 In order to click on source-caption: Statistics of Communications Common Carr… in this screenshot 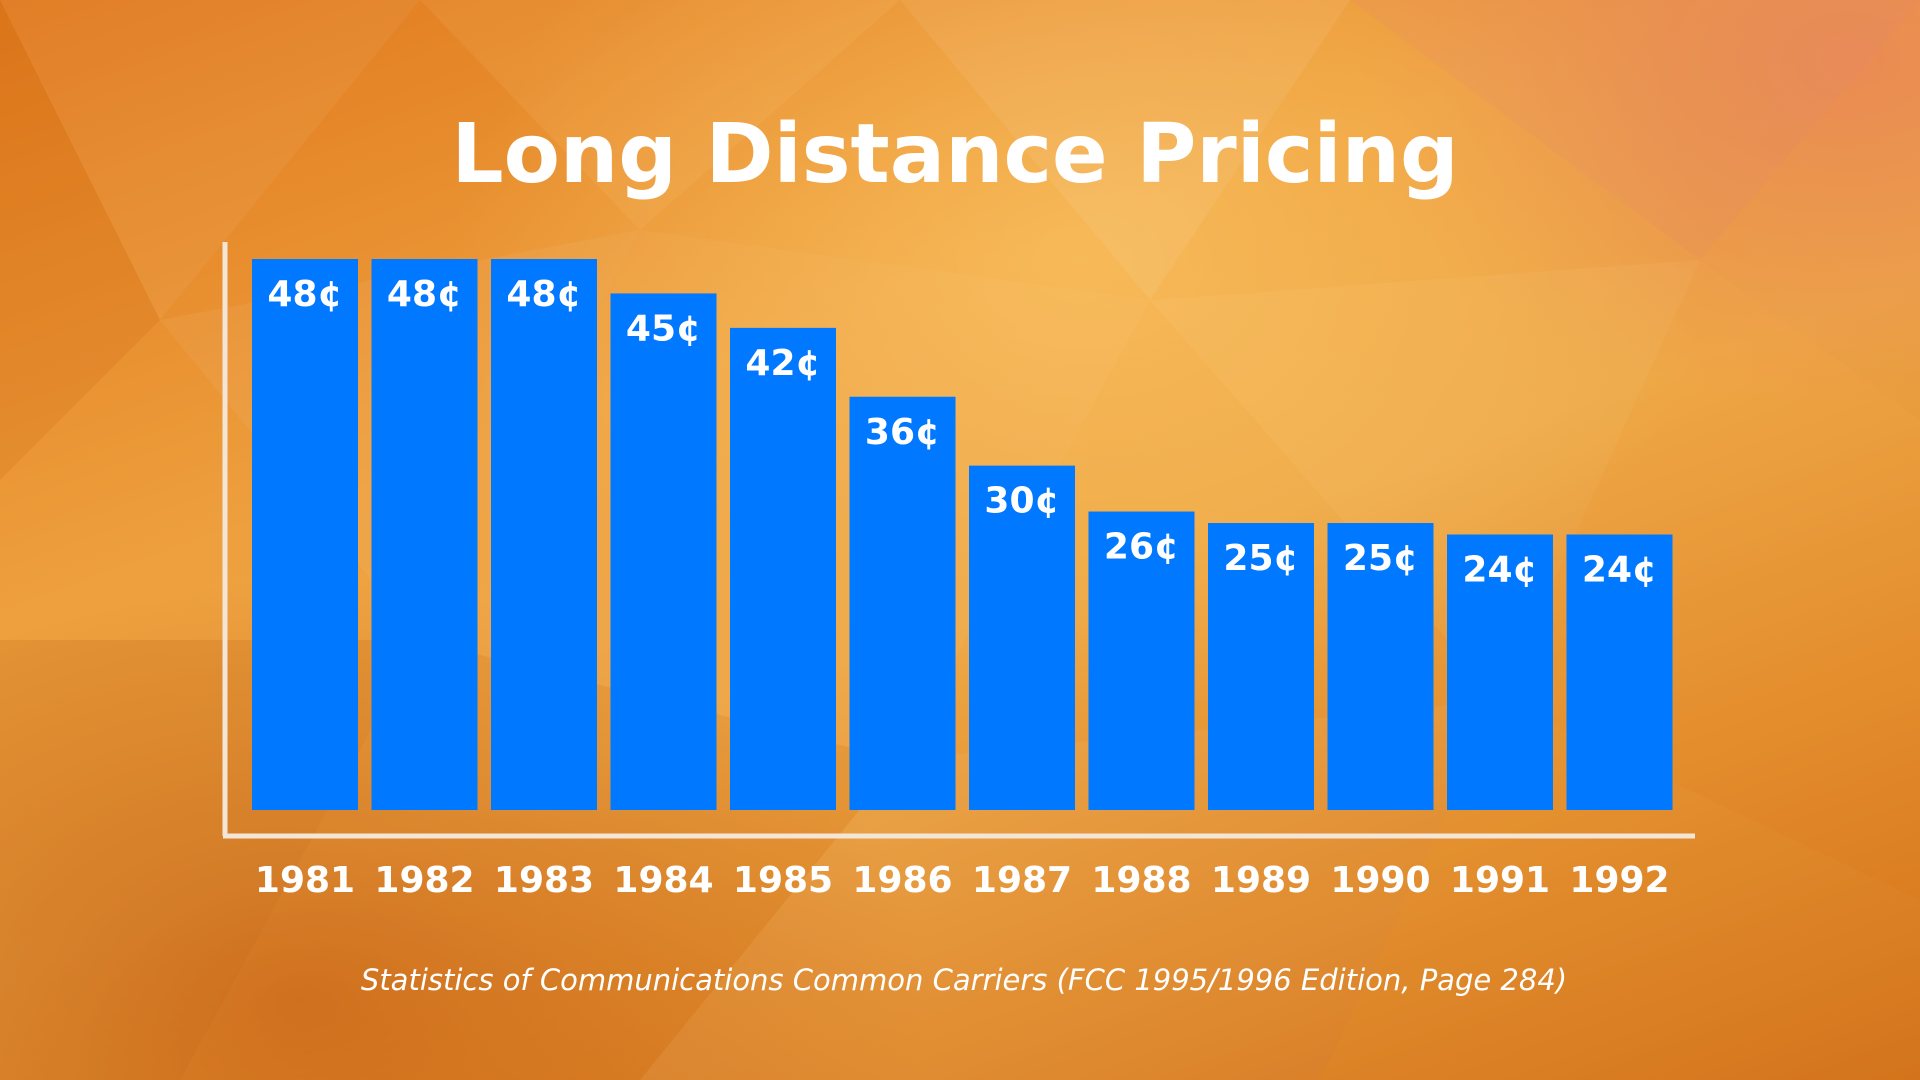, I will do `click(964, 980)`.